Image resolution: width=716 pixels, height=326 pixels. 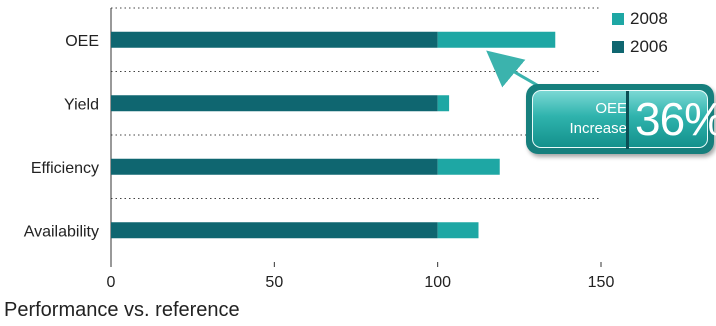 What do you see at coordinates (618, 19) in the screenshot?
I see `legend-swatch-2008` at bounding box center [618, 19].